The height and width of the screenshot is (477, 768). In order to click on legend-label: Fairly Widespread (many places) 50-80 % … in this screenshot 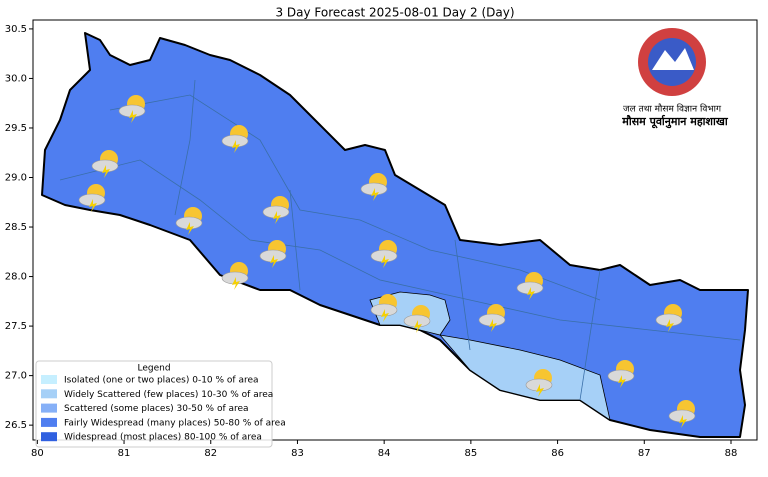, I will do `click(175, 423)`.